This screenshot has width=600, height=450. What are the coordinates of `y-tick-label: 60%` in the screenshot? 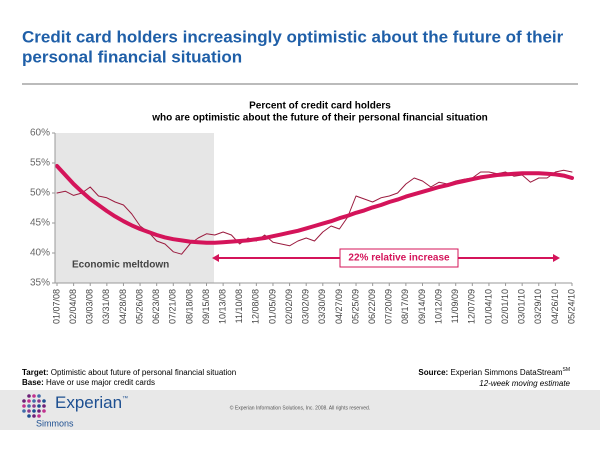 It's located at (40, 133).